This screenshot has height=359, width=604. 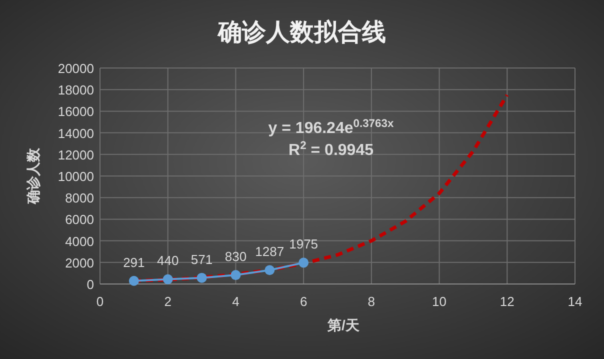 What do you see at coordinates (33, 176) in the screenshot?
I see `y-axis-title: 确诊人数` at bounding box center [33, 176].